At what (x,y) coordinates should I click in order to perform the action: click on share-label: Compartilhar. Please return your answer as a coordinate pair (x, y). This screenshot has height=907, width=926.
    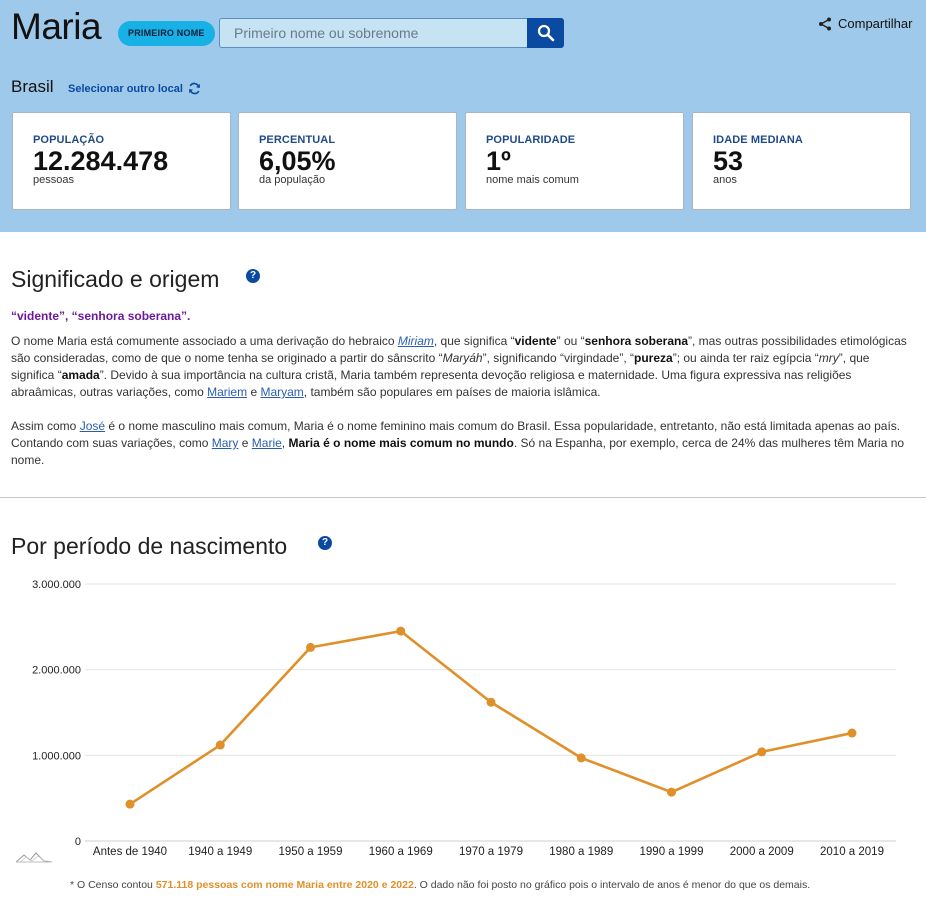
    Looking at the image, I should click on (875, 23).